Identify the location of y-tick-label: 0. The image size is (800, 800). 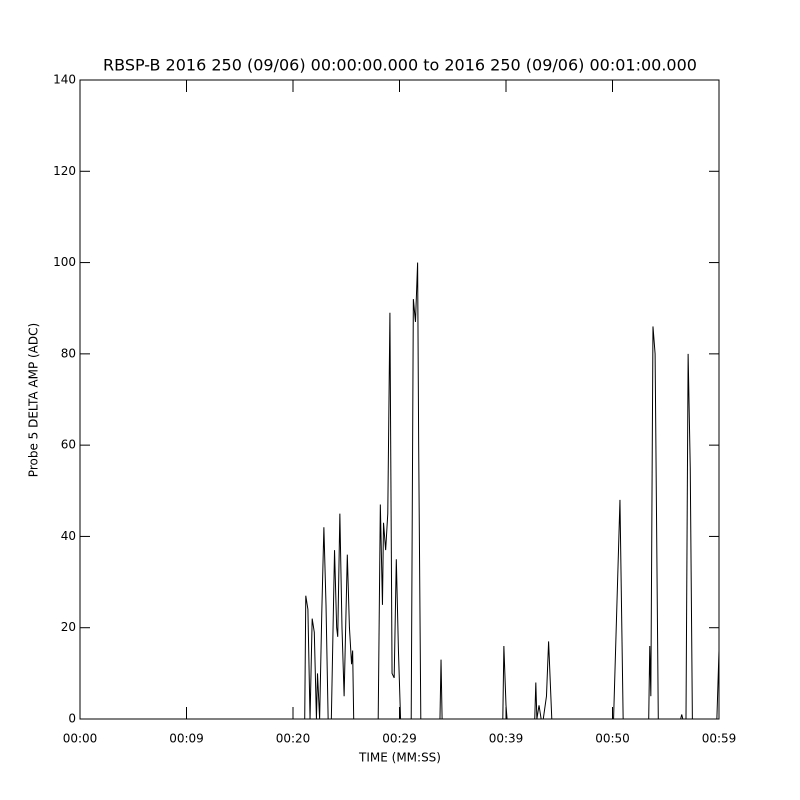
(72, 719).